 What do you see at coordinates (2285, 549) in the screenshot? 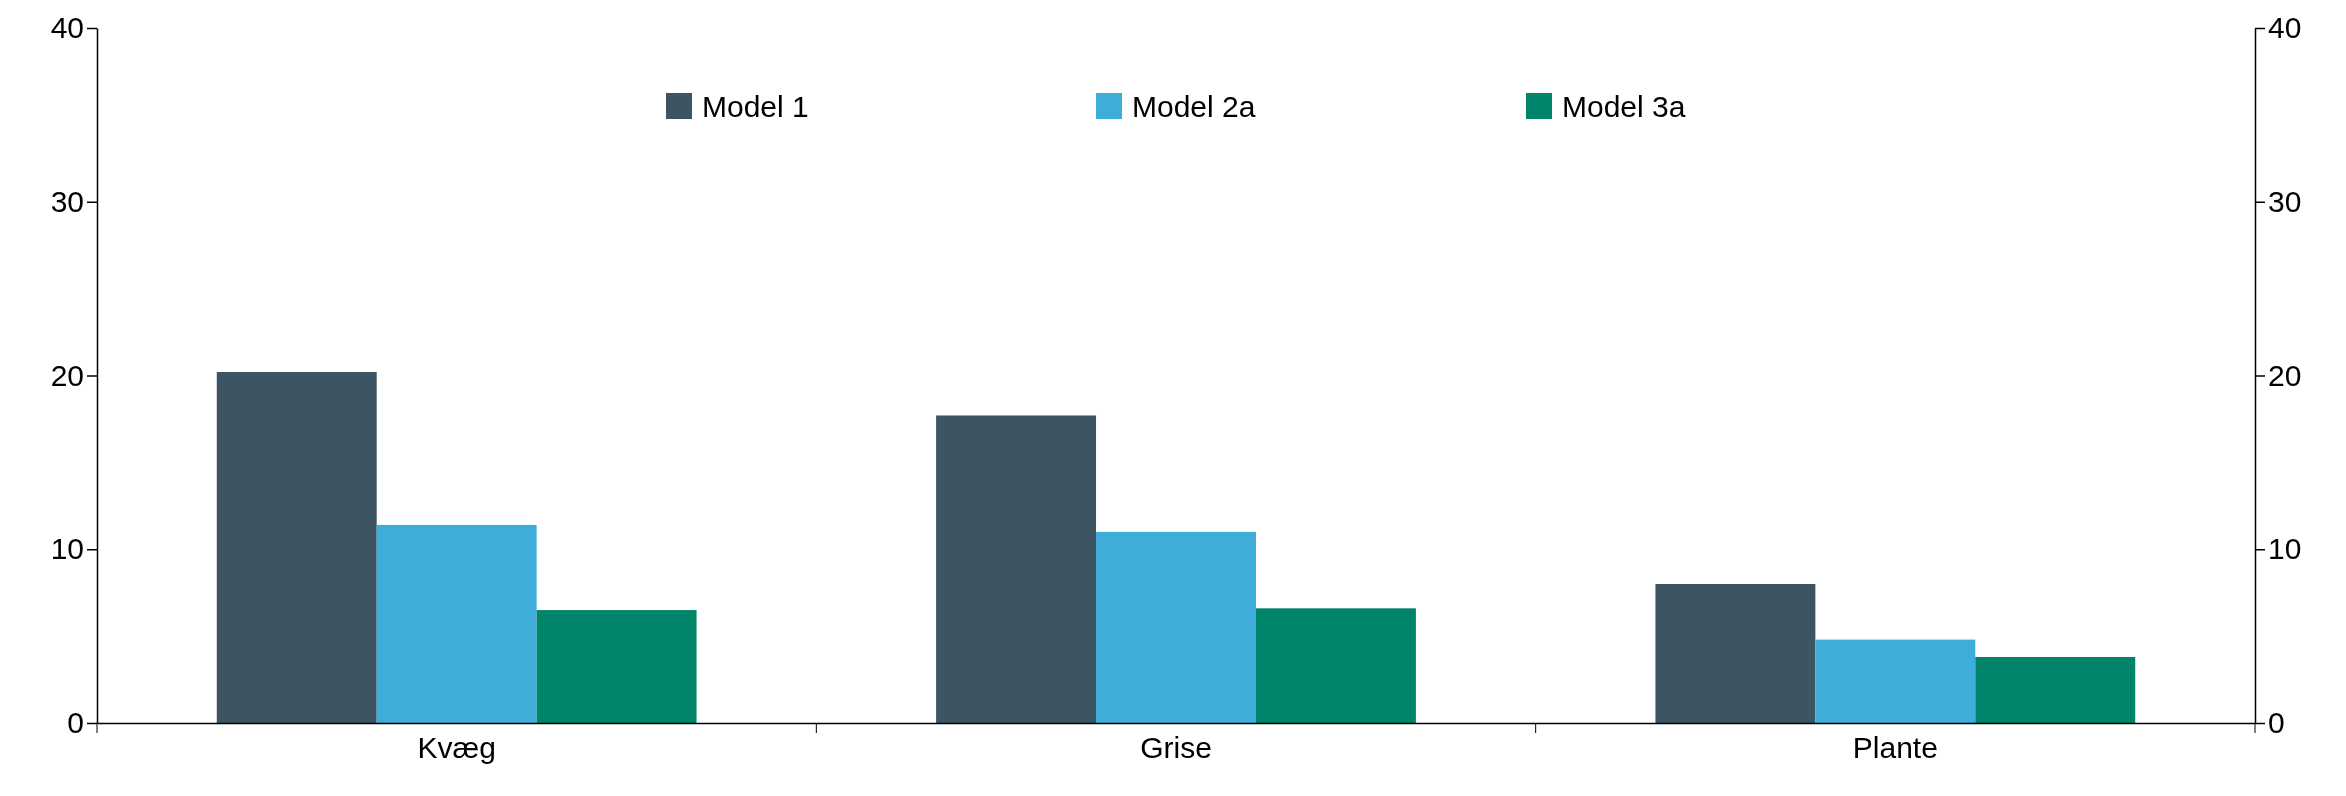
I see `y2-tick-label: 10` at bounding box center [2285, 549].